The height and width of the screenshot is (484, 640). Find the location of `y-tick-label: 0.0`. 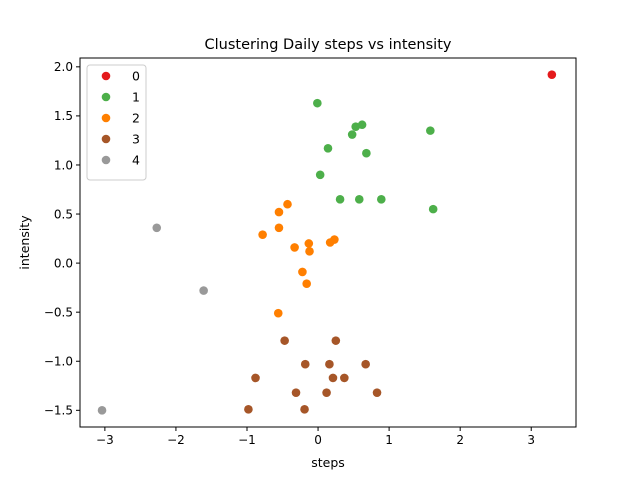

y-tick-label: 0.0 is located at coordinates (63, 263).